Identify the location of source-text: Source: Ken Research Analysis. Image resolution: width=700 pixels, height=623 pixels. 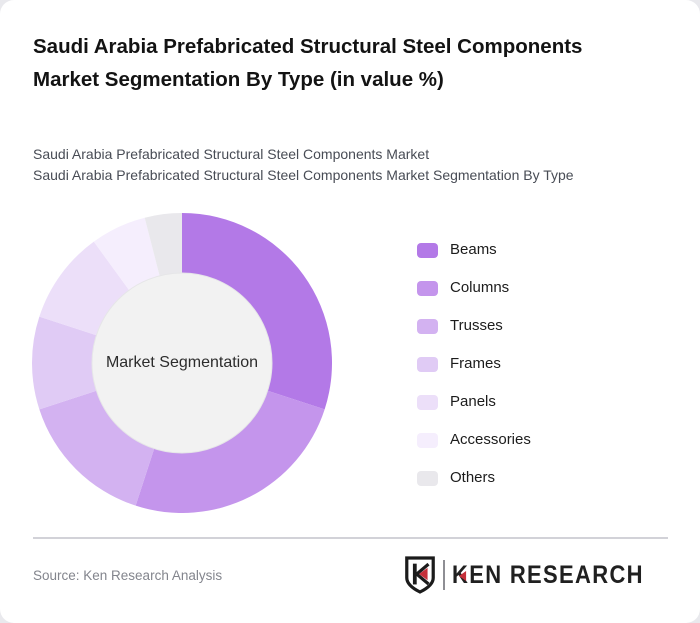
(128, 575).